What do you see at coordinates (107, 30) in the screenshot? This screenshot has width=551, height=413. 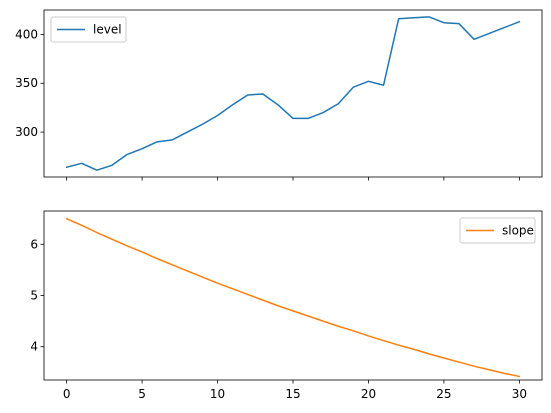 I see `level-legend-label: level` at bounding box center [107, 30].